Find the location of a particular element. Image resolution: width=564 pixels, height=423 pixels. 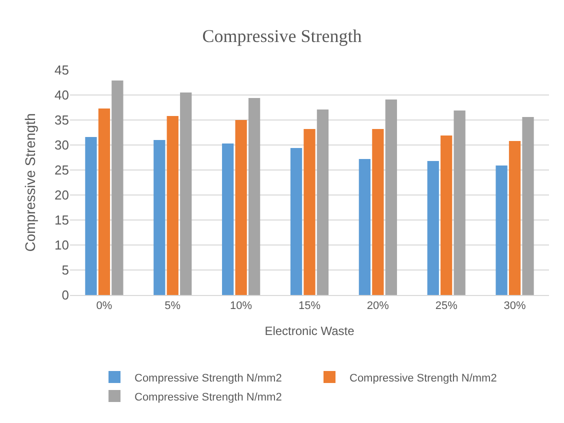

x-tick-label: 15% is located at coordinates (309, 306).